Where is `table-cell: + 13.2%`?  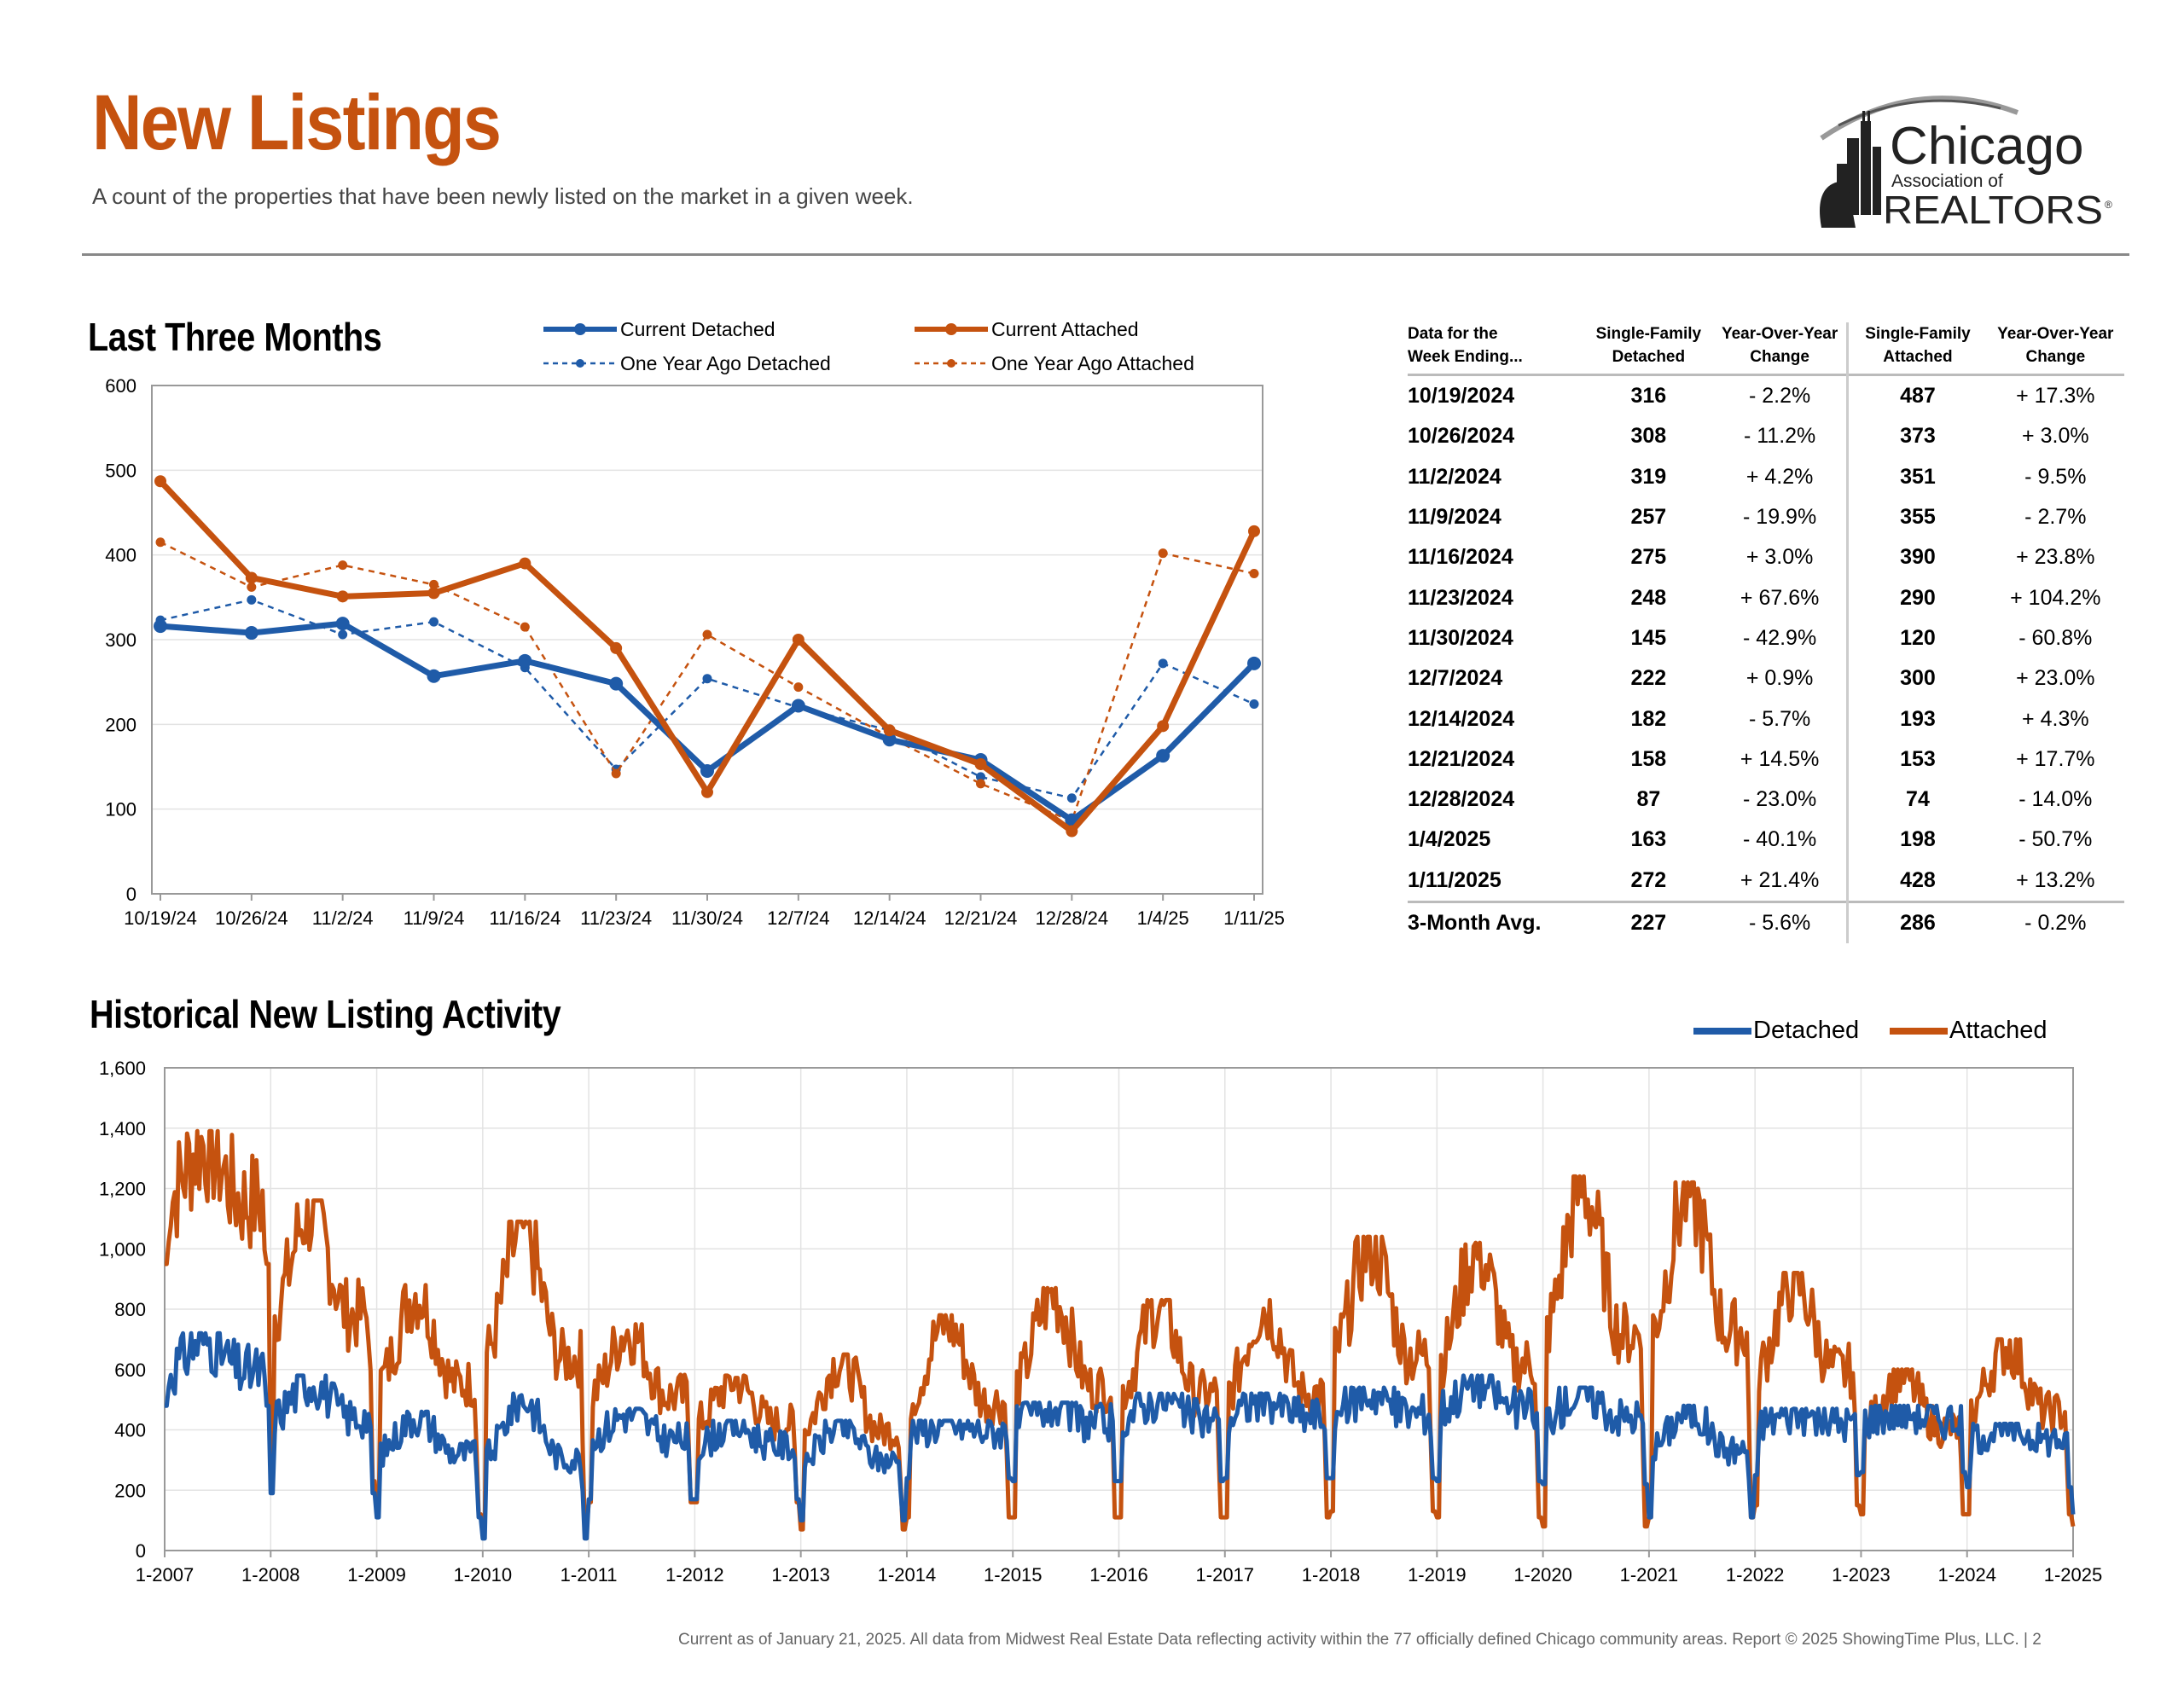 table-cell: + 13.2% is located at coordinates (2055, 879).